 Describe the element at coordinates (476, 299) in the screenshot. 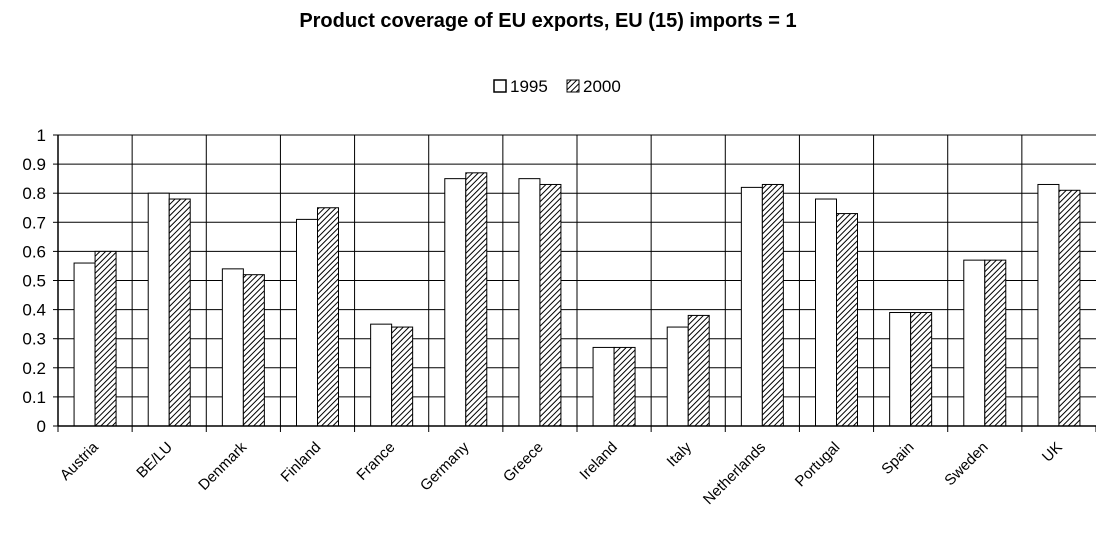

I see `bar-2000-germany` at that location.